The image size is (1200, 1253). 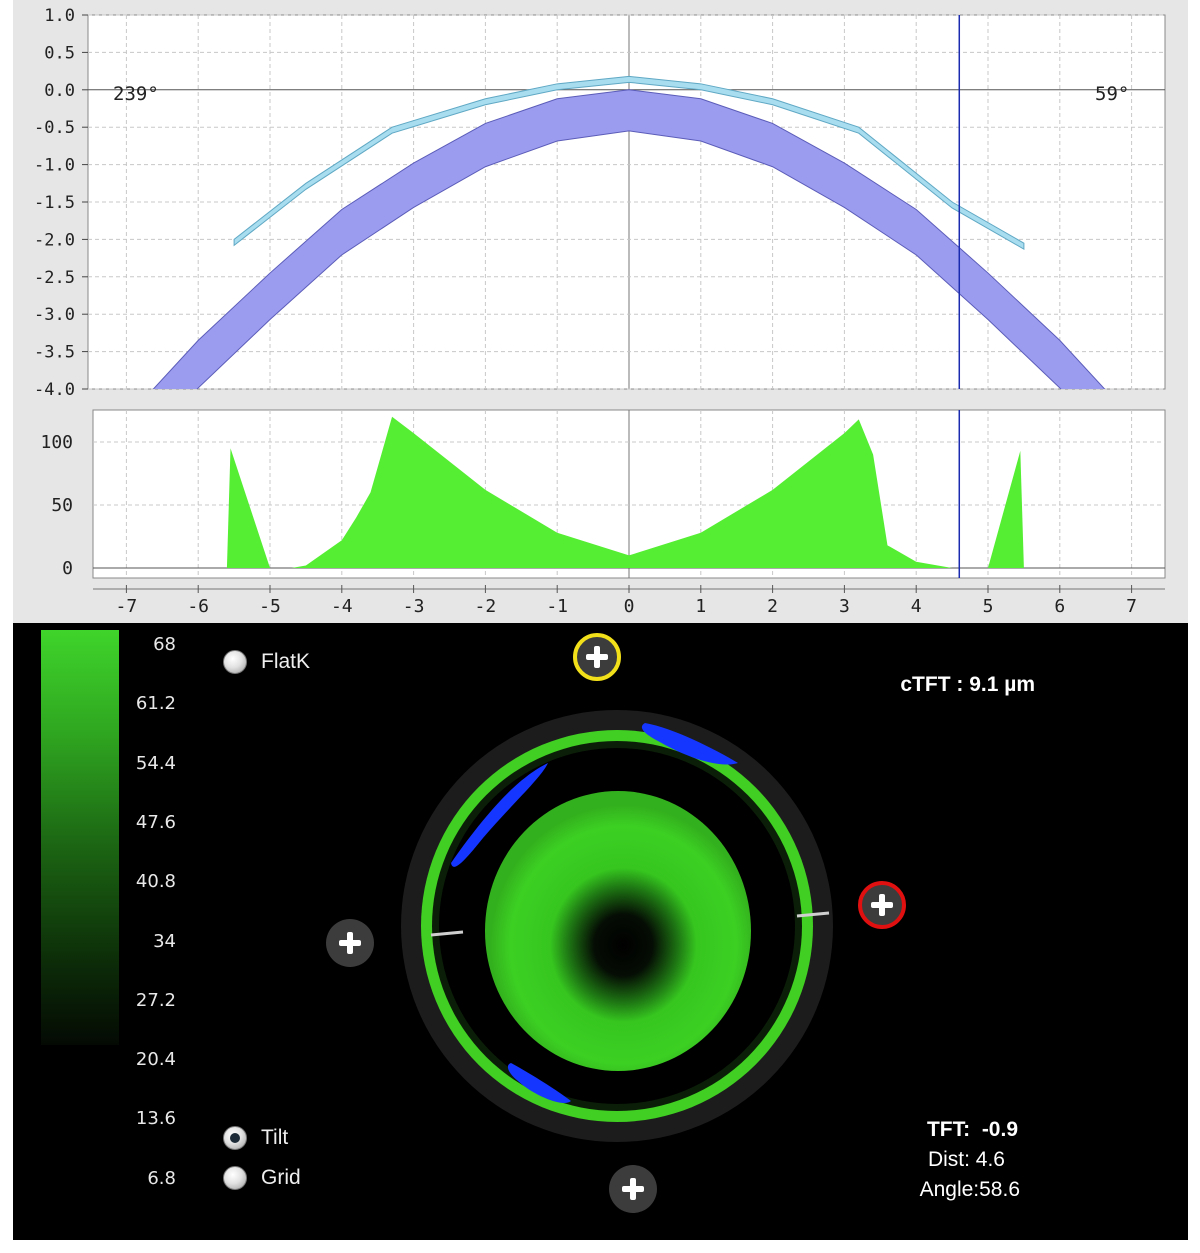 What do you see at coordinates (342, 606) in the screenshot?
I see `x-tick-label: -4` at bounding box center [342, 606].